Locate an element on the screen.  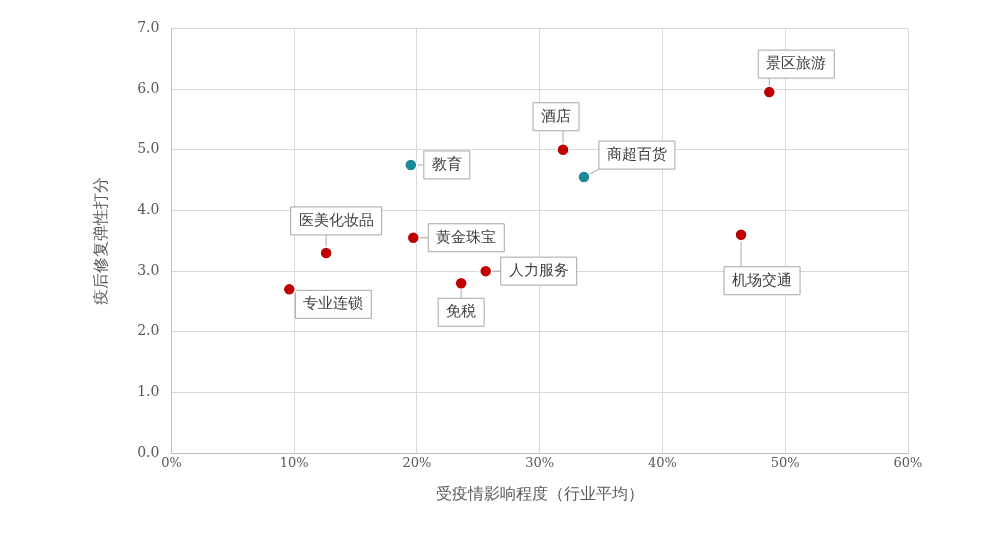
y-tick-label: 3.0 is located at coordinates (148, 269).